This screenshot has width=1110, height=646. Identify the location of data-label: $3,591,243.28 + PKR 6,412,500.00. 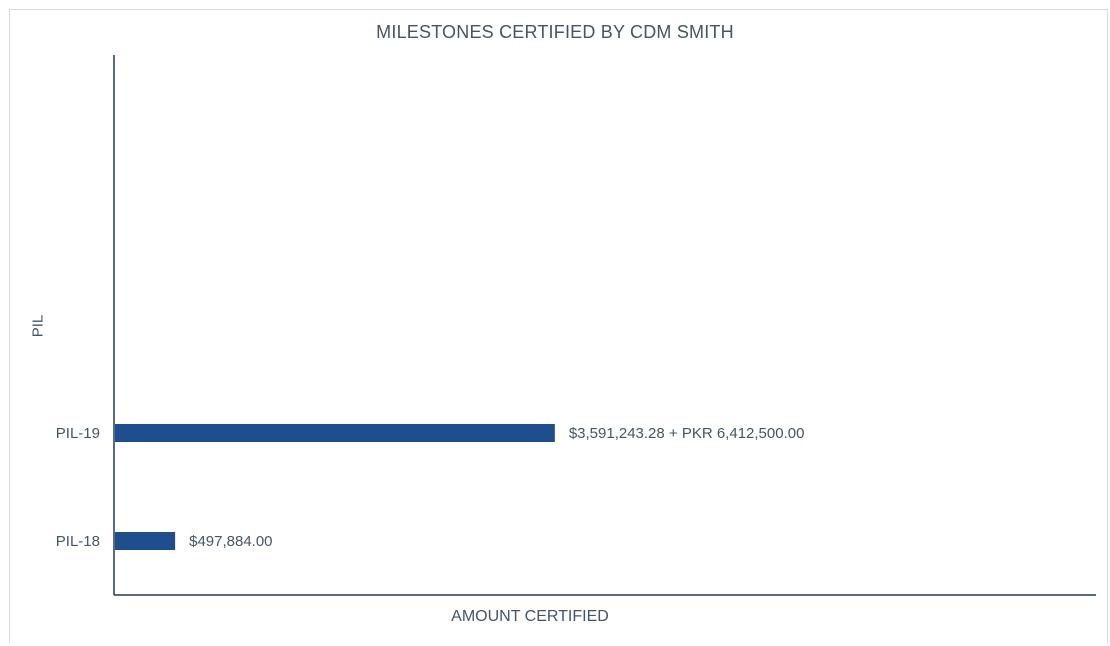
(687, 433).